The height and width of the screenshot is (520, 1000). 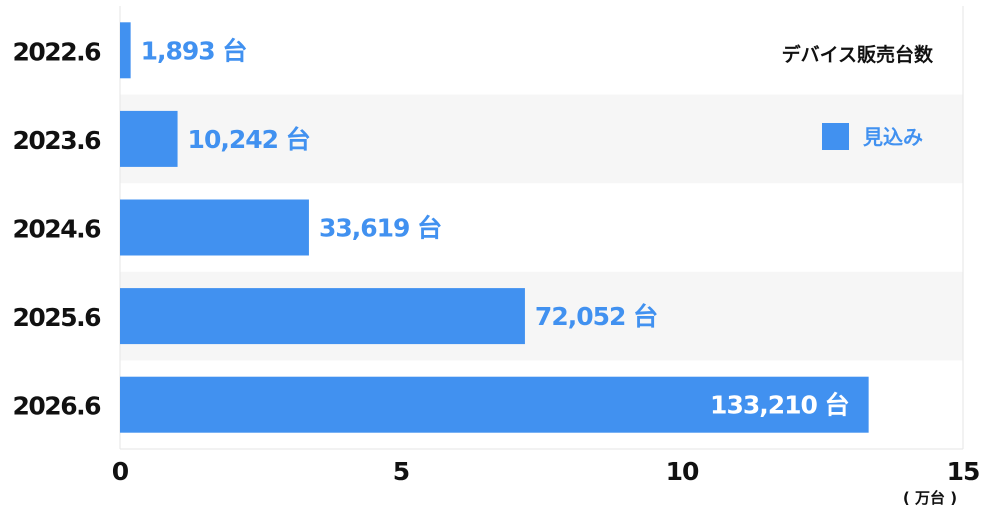 What do you see at coordinates (57, 51) in the screenshot?
I see `category-label: 2022.6` at bounding box center [57, 51].